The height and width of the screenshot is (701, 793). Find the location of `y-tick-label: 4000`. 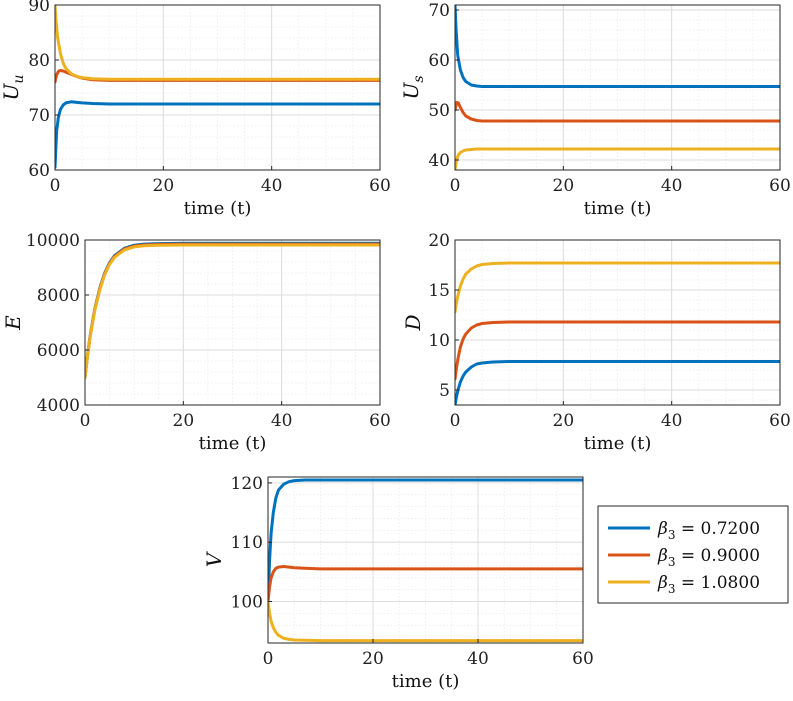

y-tick-label: 4000 is located at coordinates (58, 406).